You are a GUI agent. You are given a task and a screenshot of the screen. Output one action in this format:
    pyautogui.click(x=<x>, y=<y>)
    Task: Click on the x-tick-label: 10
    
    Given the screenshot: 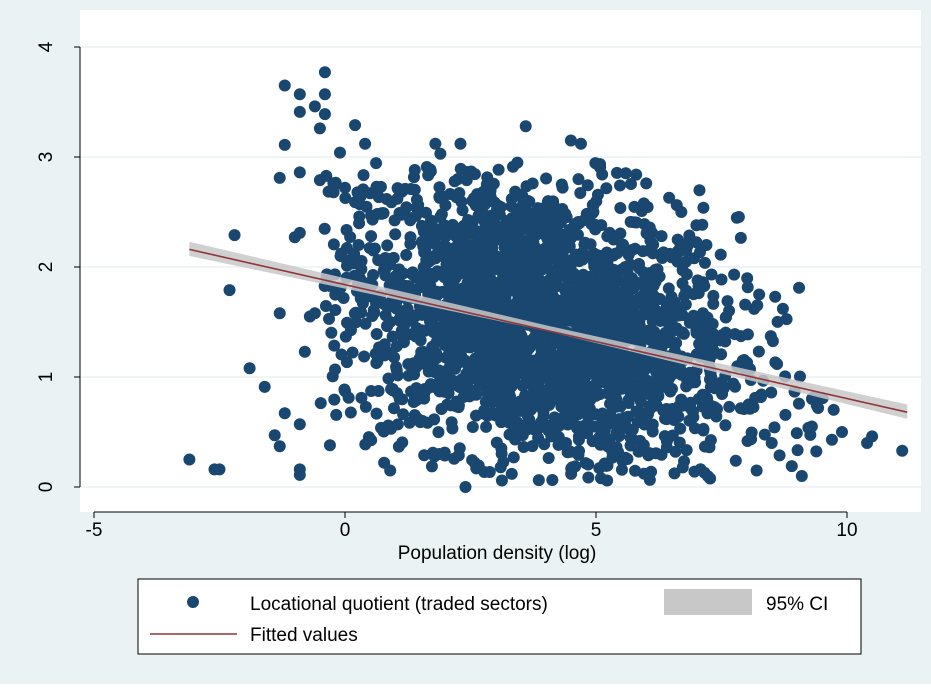 What is the action you would take?
    pyautogui.click(x=846, y=530)
    